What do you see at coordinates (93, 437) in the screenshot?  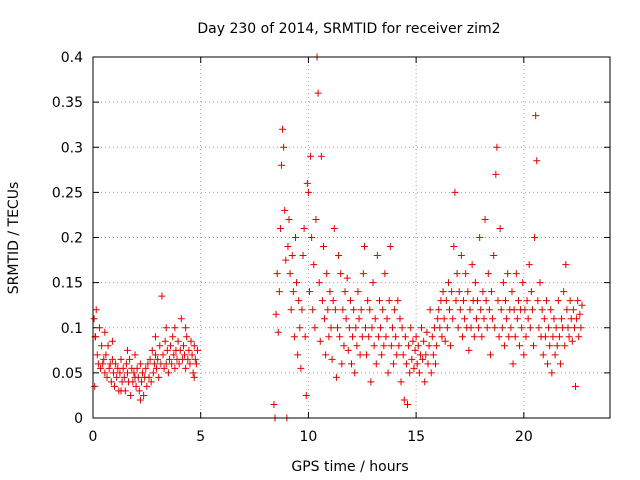 I see `x-tick-label: 0` at bounding box center [93, 437].